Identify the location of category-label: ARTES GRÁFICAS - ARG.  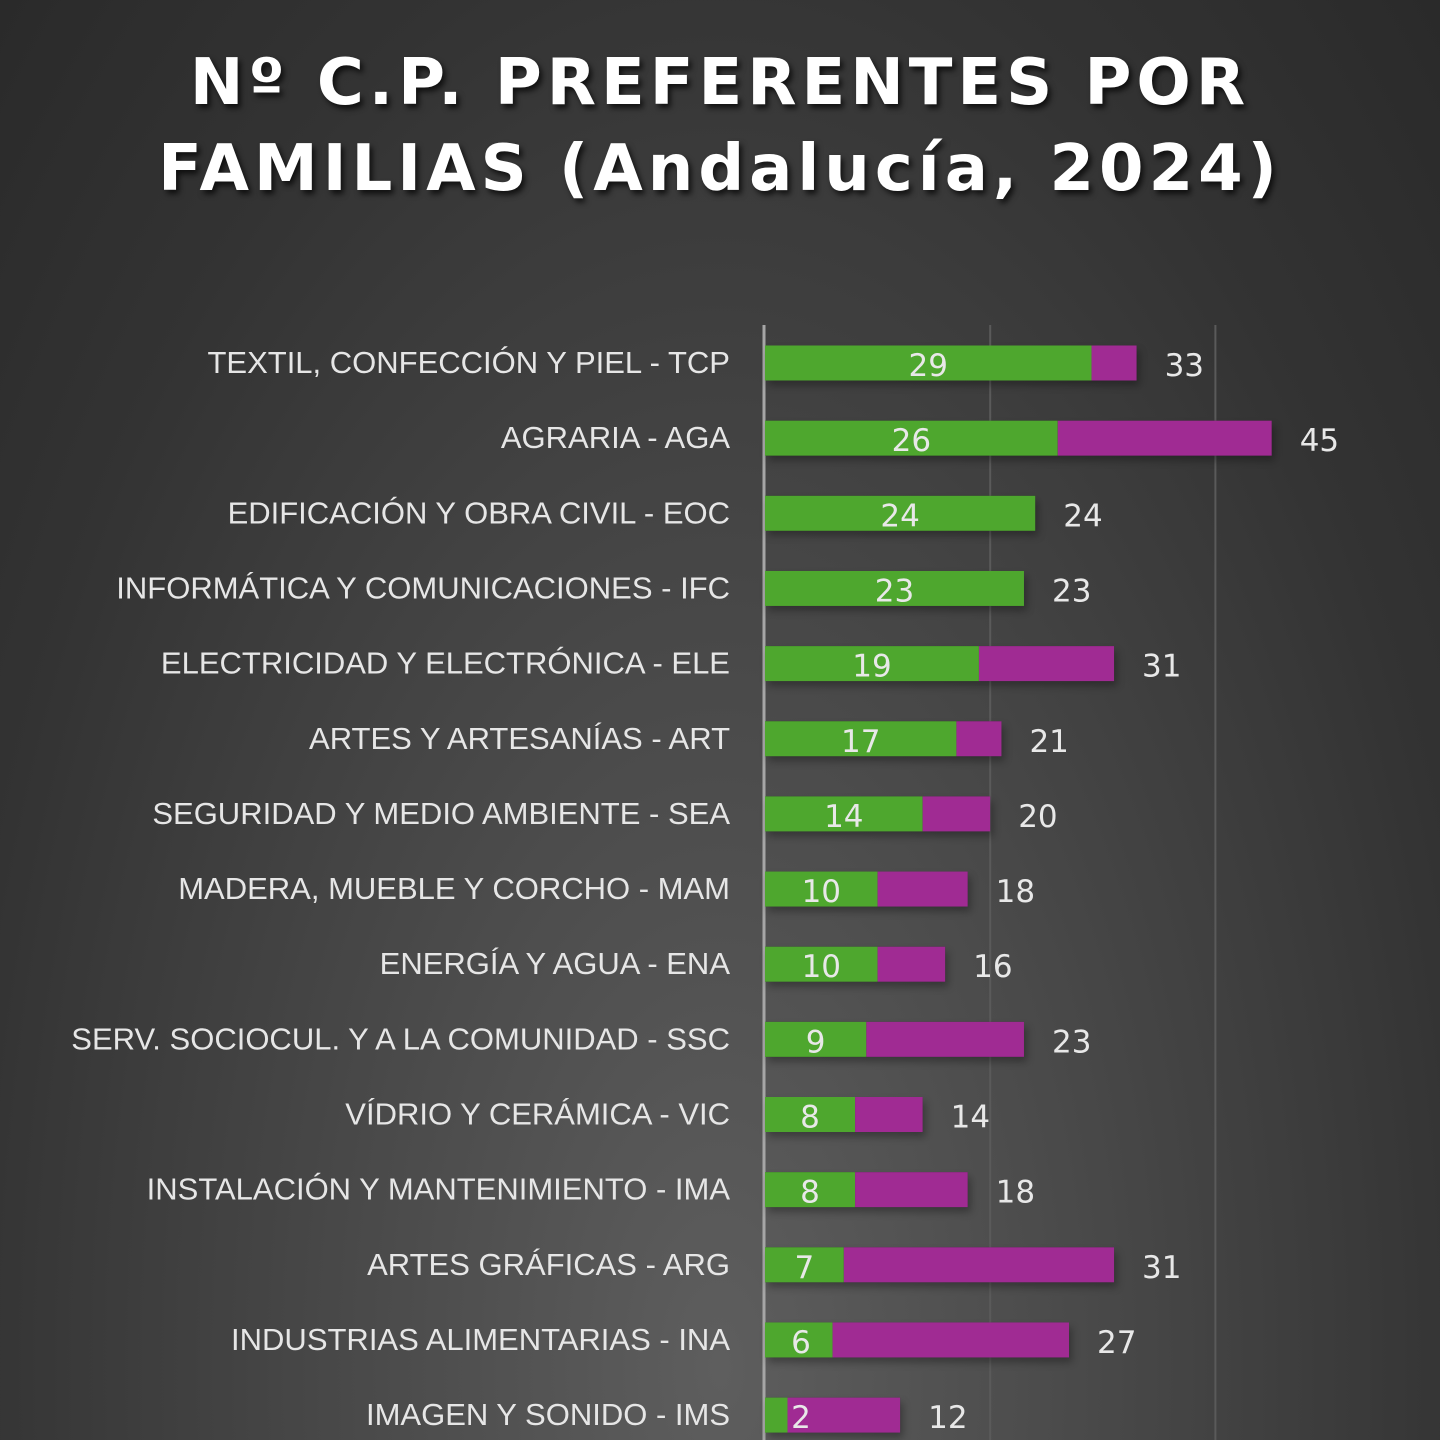
(548, 1264).